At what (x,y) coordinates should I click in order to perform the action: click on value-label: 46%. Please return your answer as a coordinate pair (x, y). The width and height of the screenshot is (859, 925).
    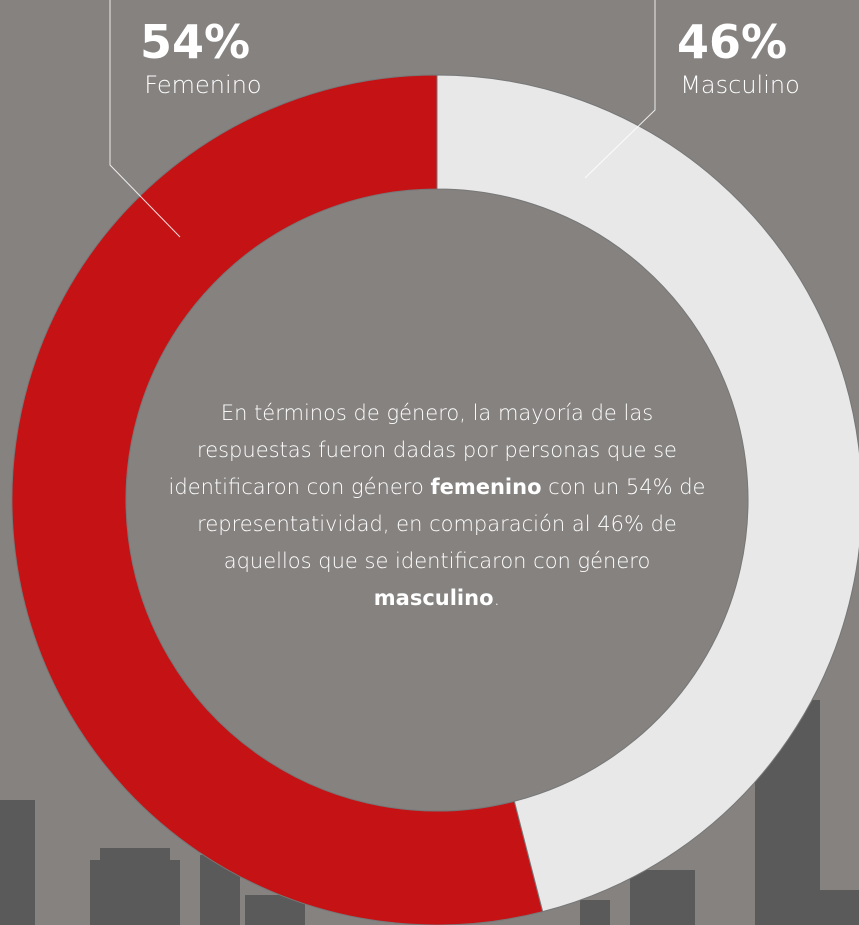
    Looking at the image, I should click on (732, 42).